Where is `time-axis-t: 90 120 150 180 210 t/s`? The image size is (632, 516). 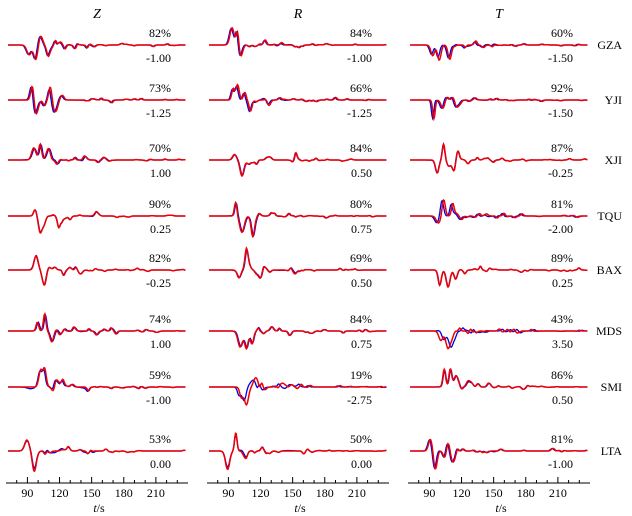
time-axis-t: 90 120 150 180 210 t/s is located at coordinates (499, 496).